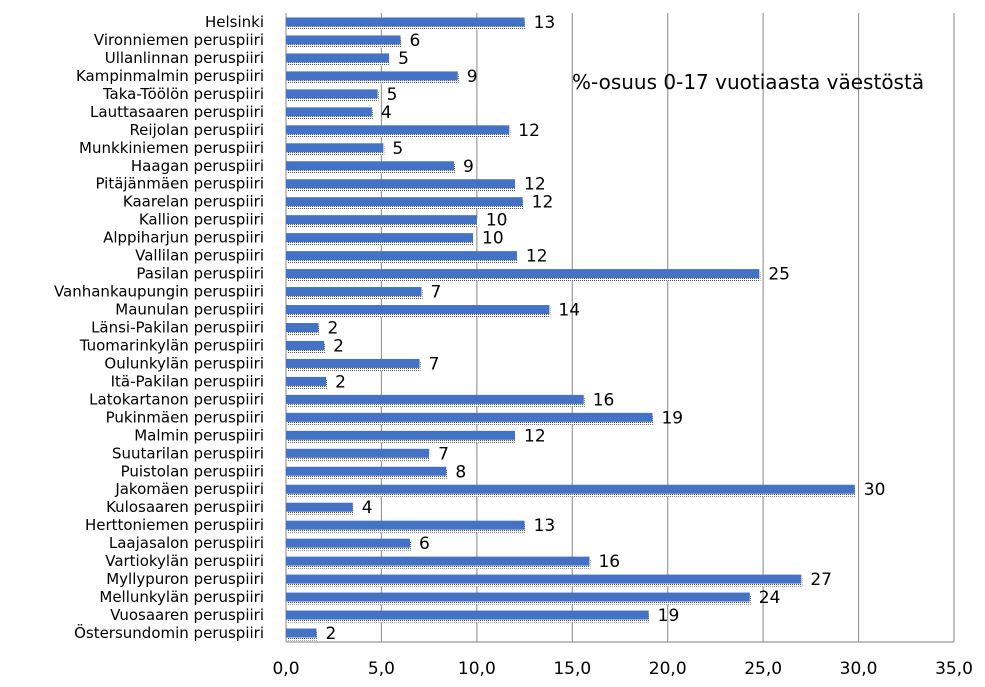 The height and width of the screenshot is (687, 985). Describe the element at coordinates (821, 580) in the screenshot. I see `data-label: 27` at that location.